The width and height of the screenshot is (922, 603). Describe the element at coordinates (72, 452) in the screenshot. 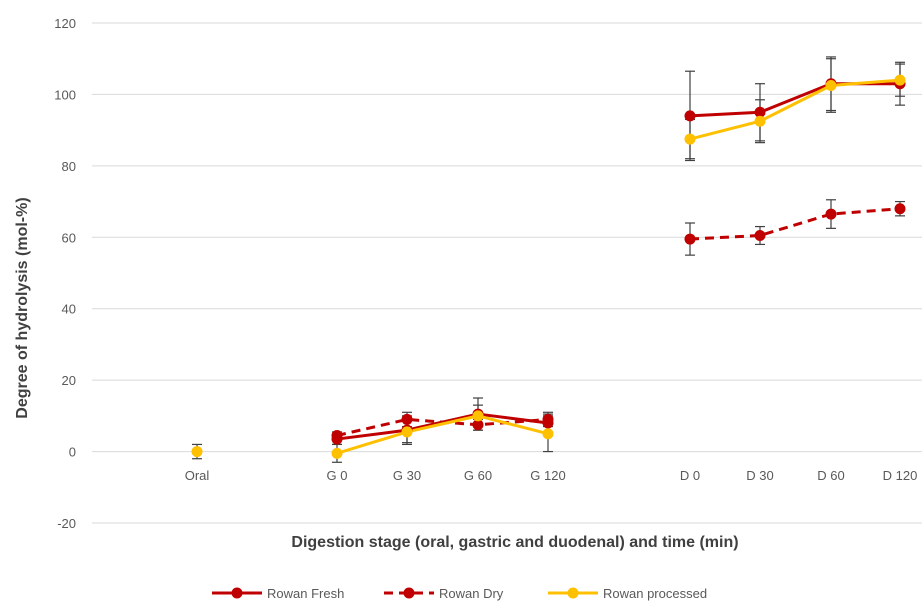

I see `y-tick-label: 0` at that location.